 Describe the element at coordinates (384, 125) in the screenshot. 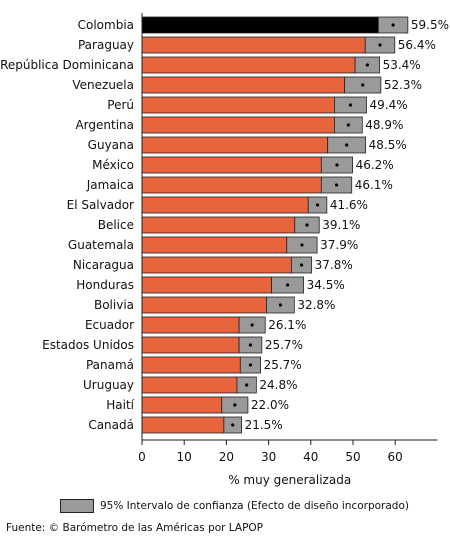

I see `value-label: 48.9%` at that location.